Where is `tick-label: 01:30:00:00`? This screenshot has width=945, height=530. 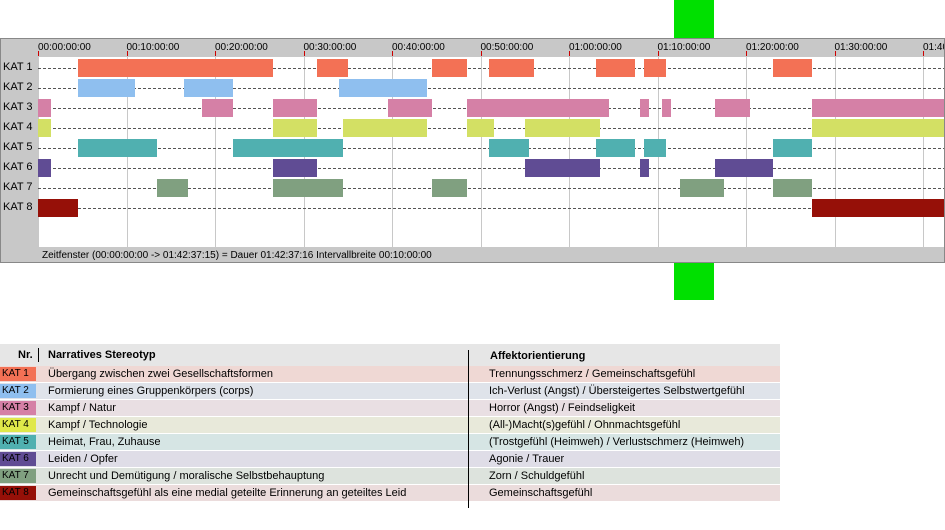 tick-label: 01:30:00:00 is located at coordinates (861, 47).